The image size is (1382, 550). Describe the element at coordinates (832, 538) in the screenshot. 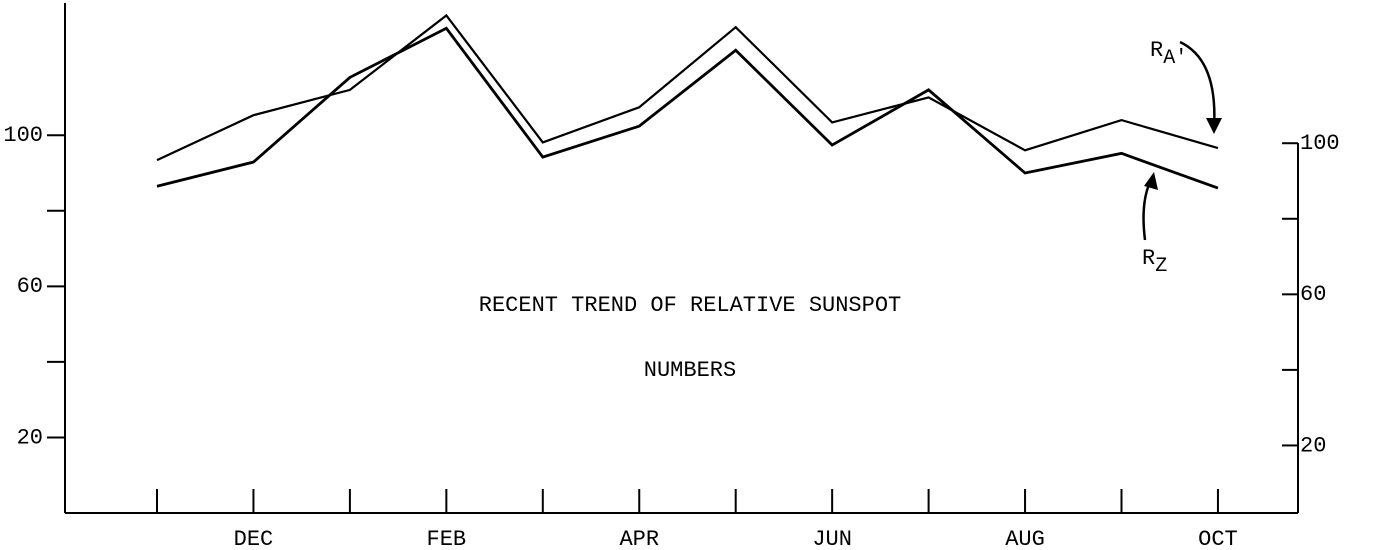

I see `x-tick-label: JUN` at that location.